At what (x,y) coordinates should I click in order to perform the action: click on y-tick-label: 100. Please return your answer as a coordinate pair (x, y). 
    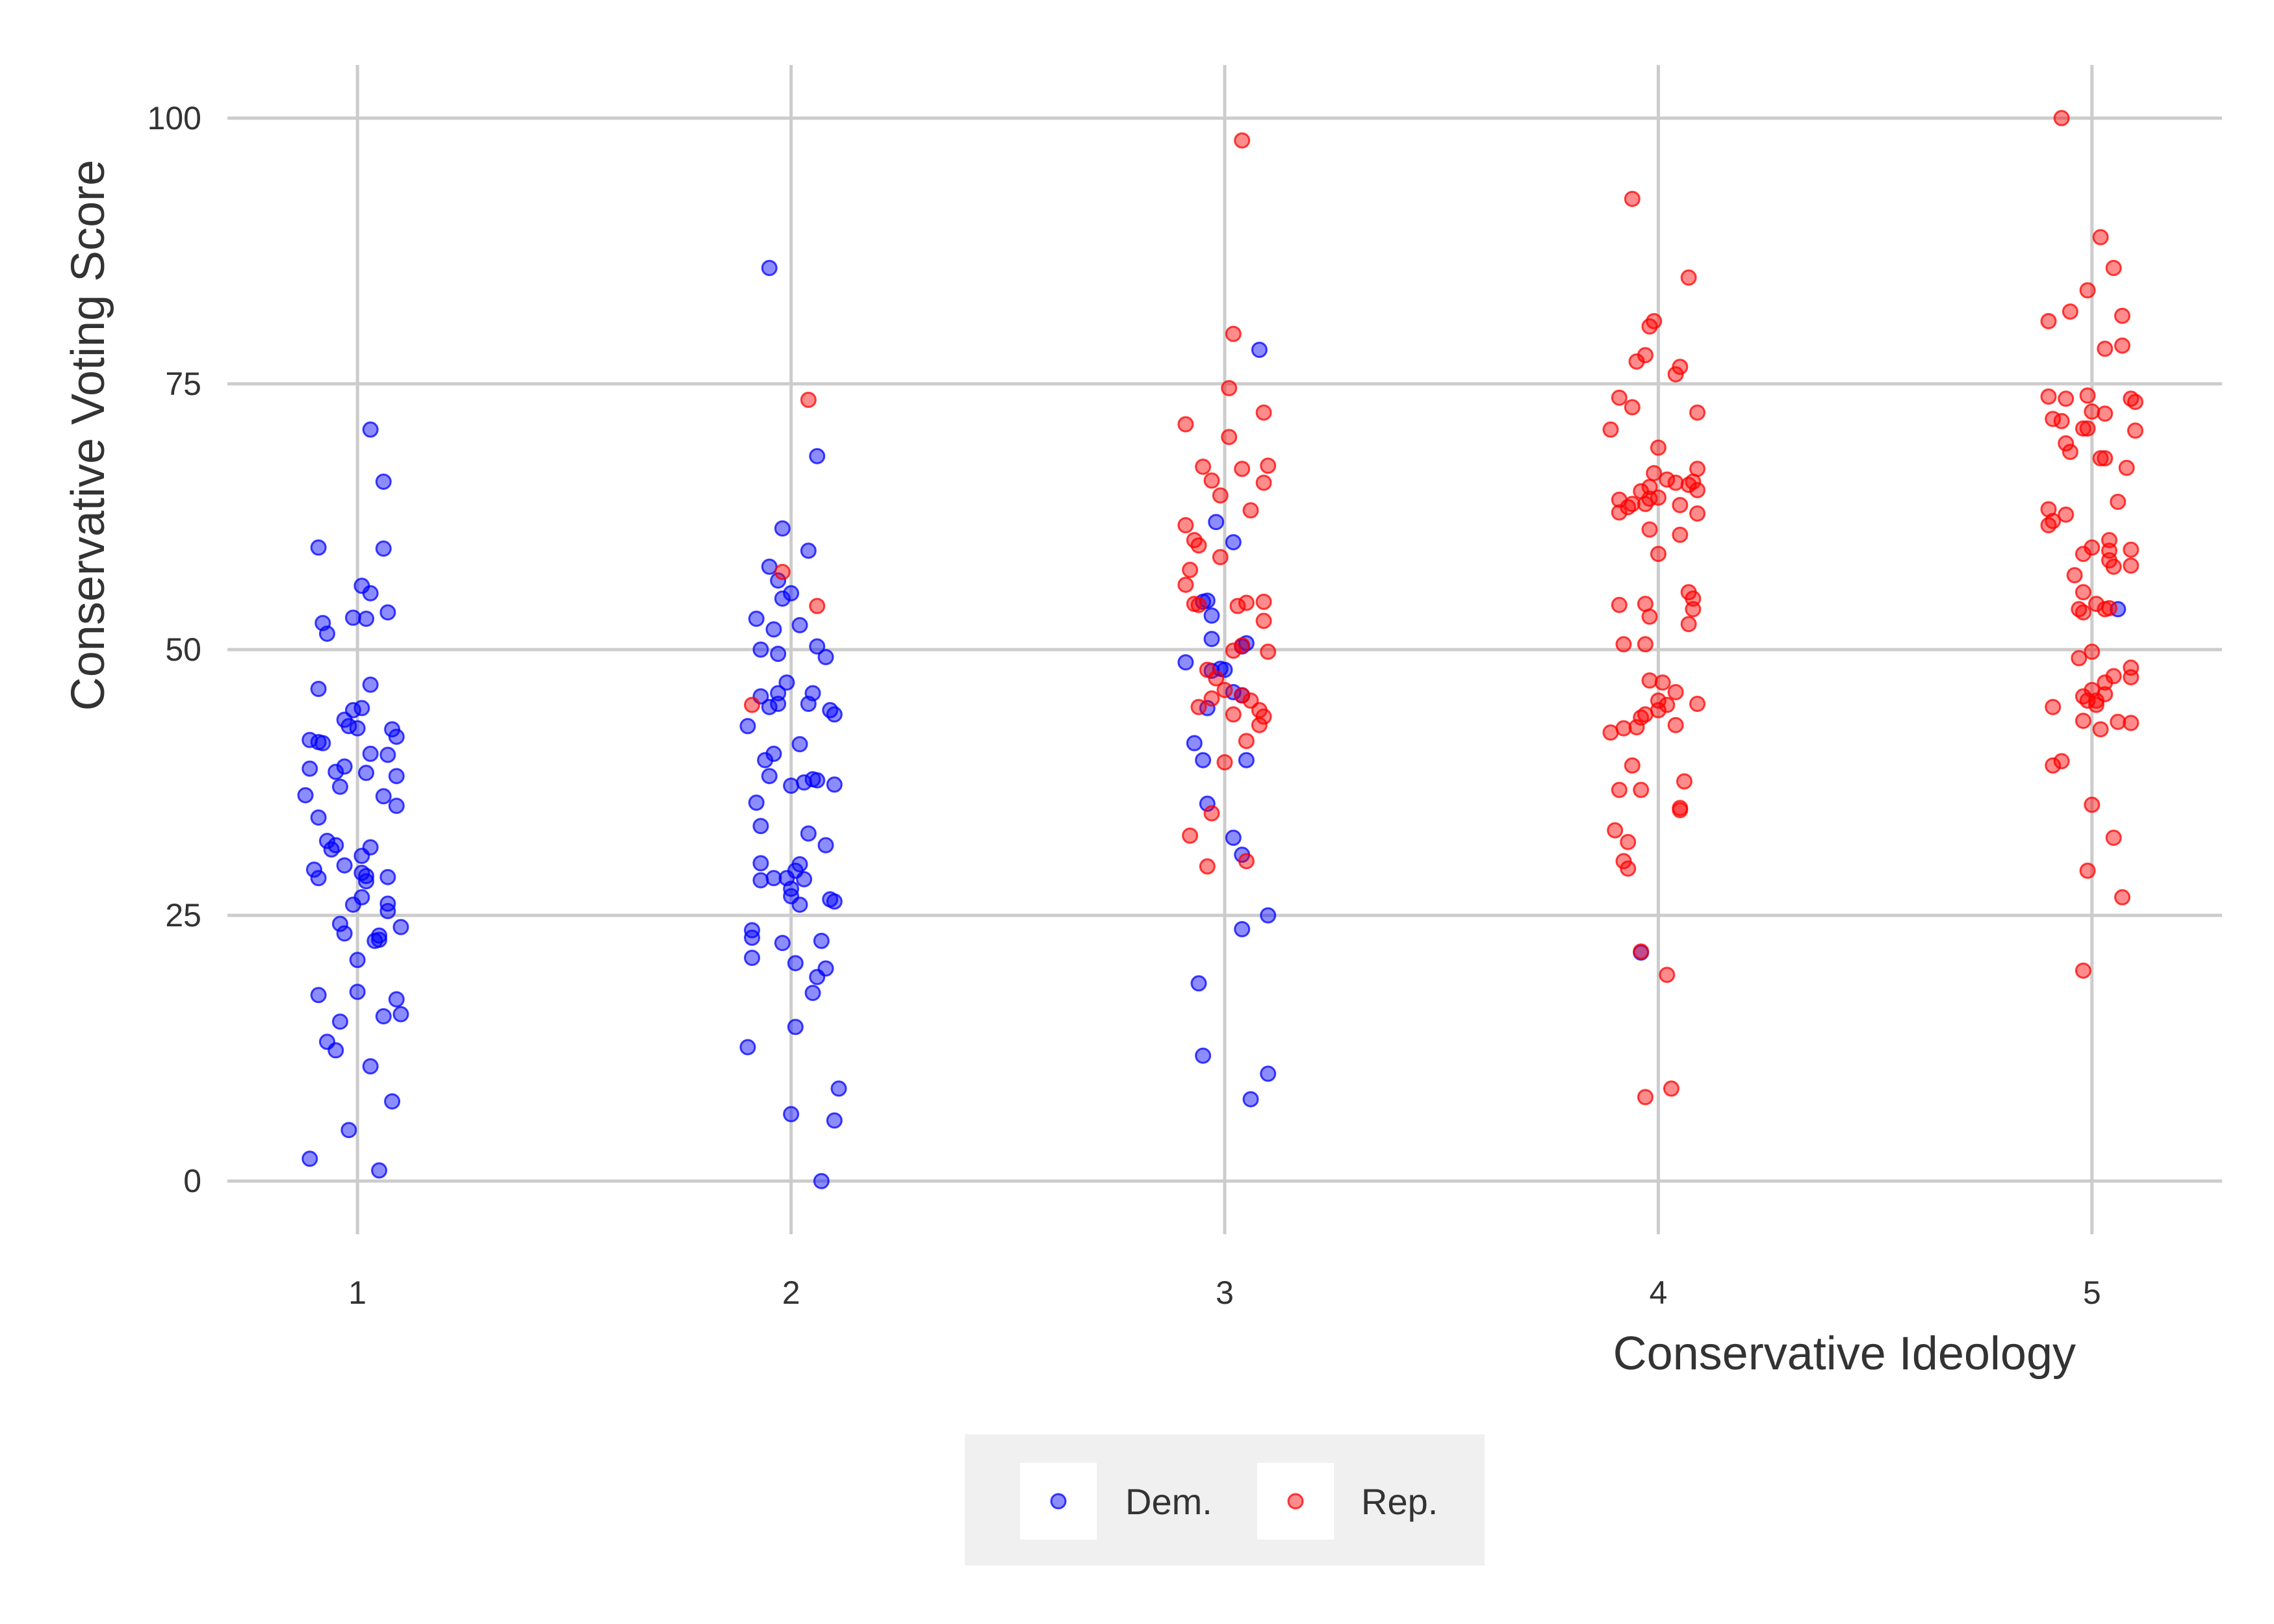
    Looking at the image, I should click on (174, 118).